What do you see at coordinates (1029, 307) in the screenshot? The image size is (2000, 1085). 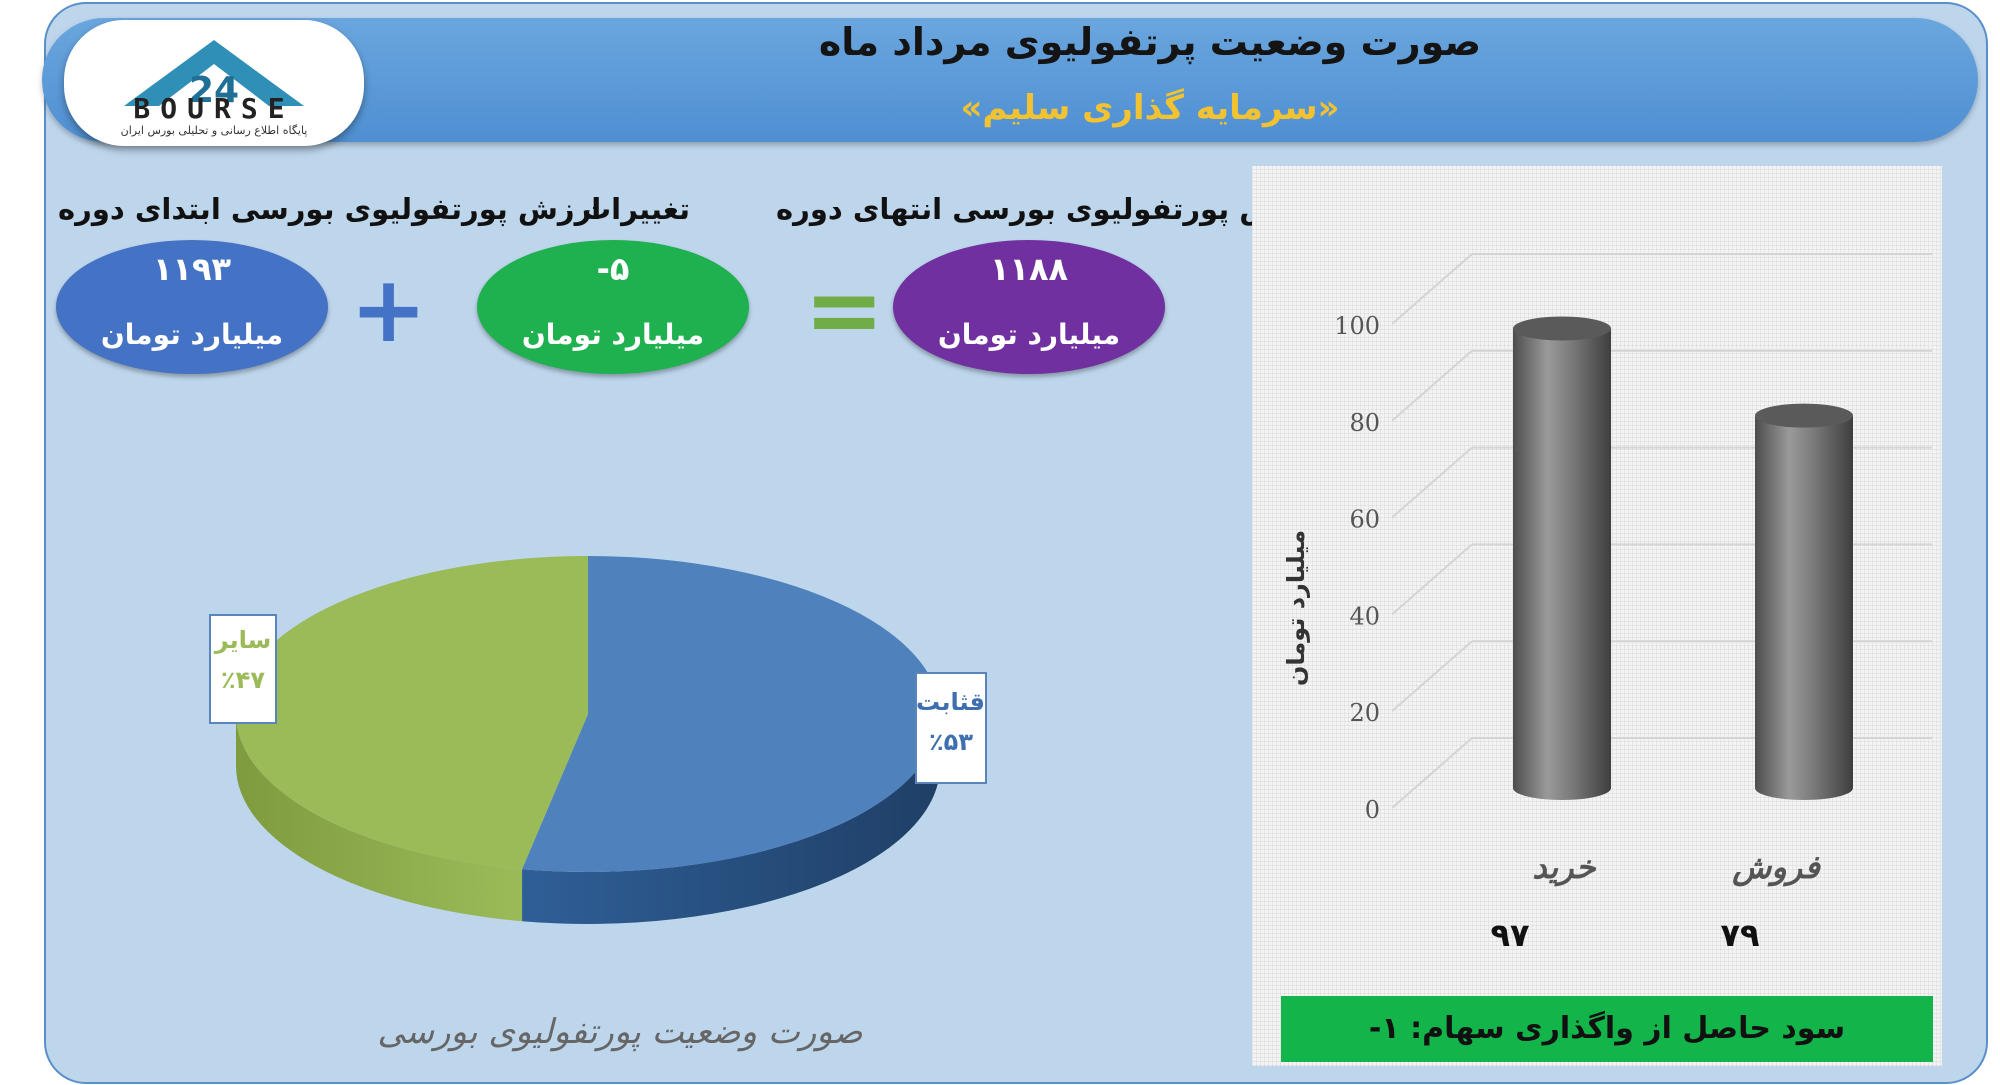 I see `end-value-oval: ۱۱۸۸ میلیارد تومان` at bounding box center [1029, 307].